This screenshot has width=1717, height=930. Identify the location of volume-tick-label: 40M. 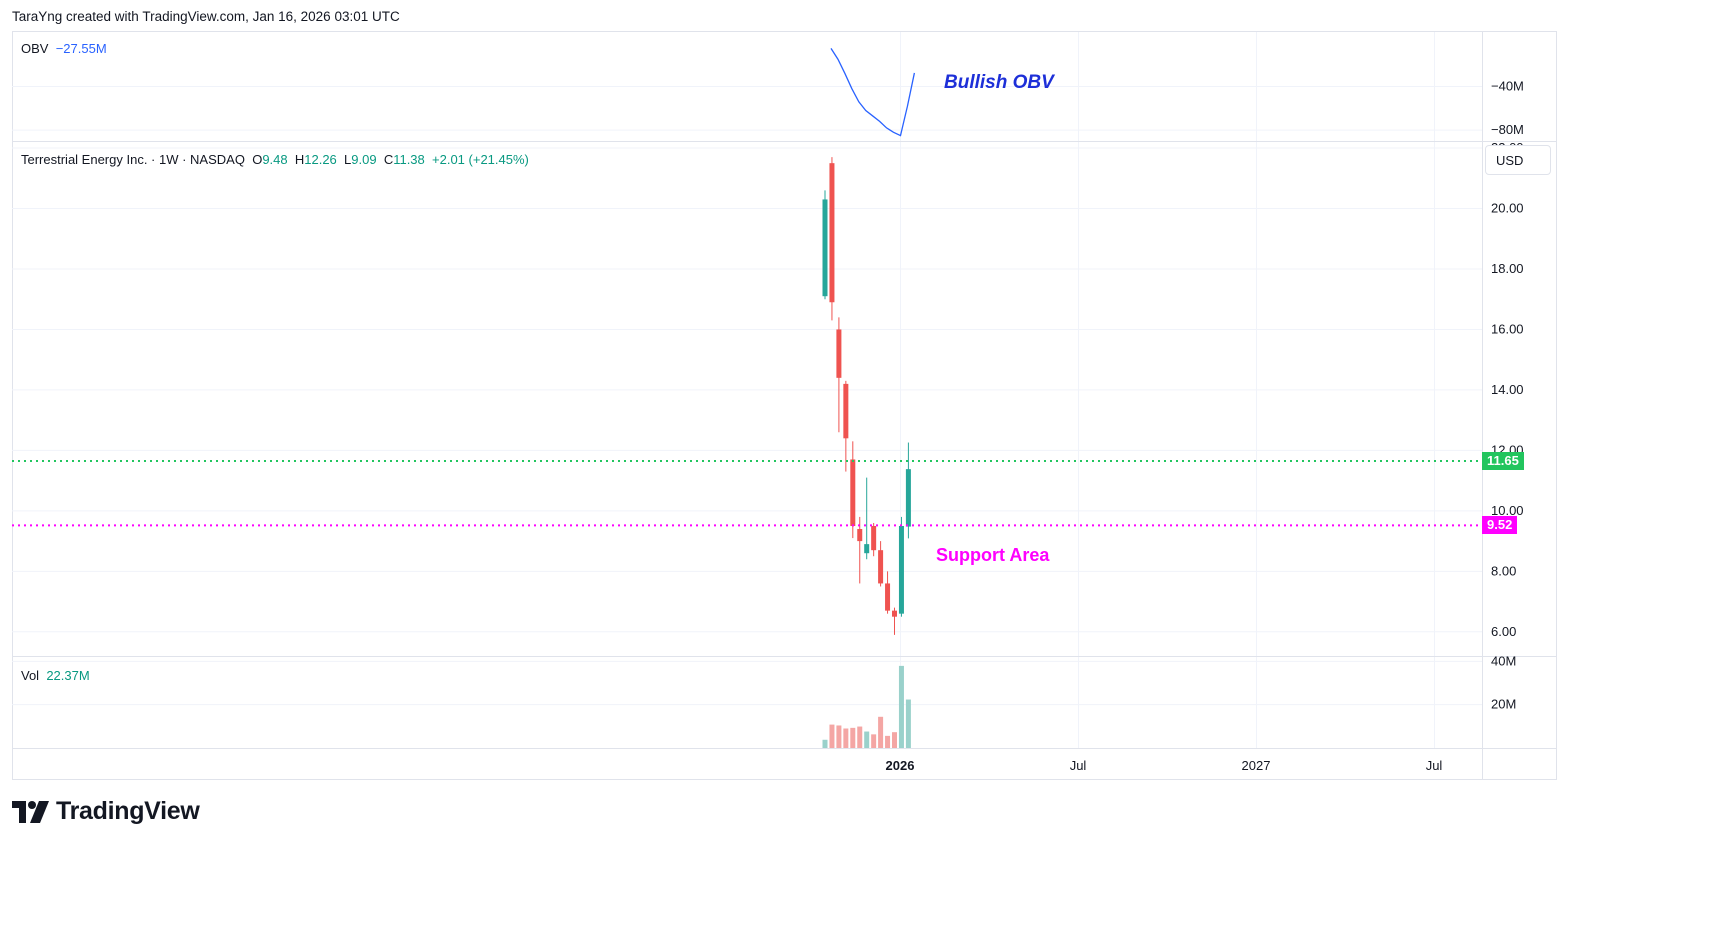
(1503, 660).